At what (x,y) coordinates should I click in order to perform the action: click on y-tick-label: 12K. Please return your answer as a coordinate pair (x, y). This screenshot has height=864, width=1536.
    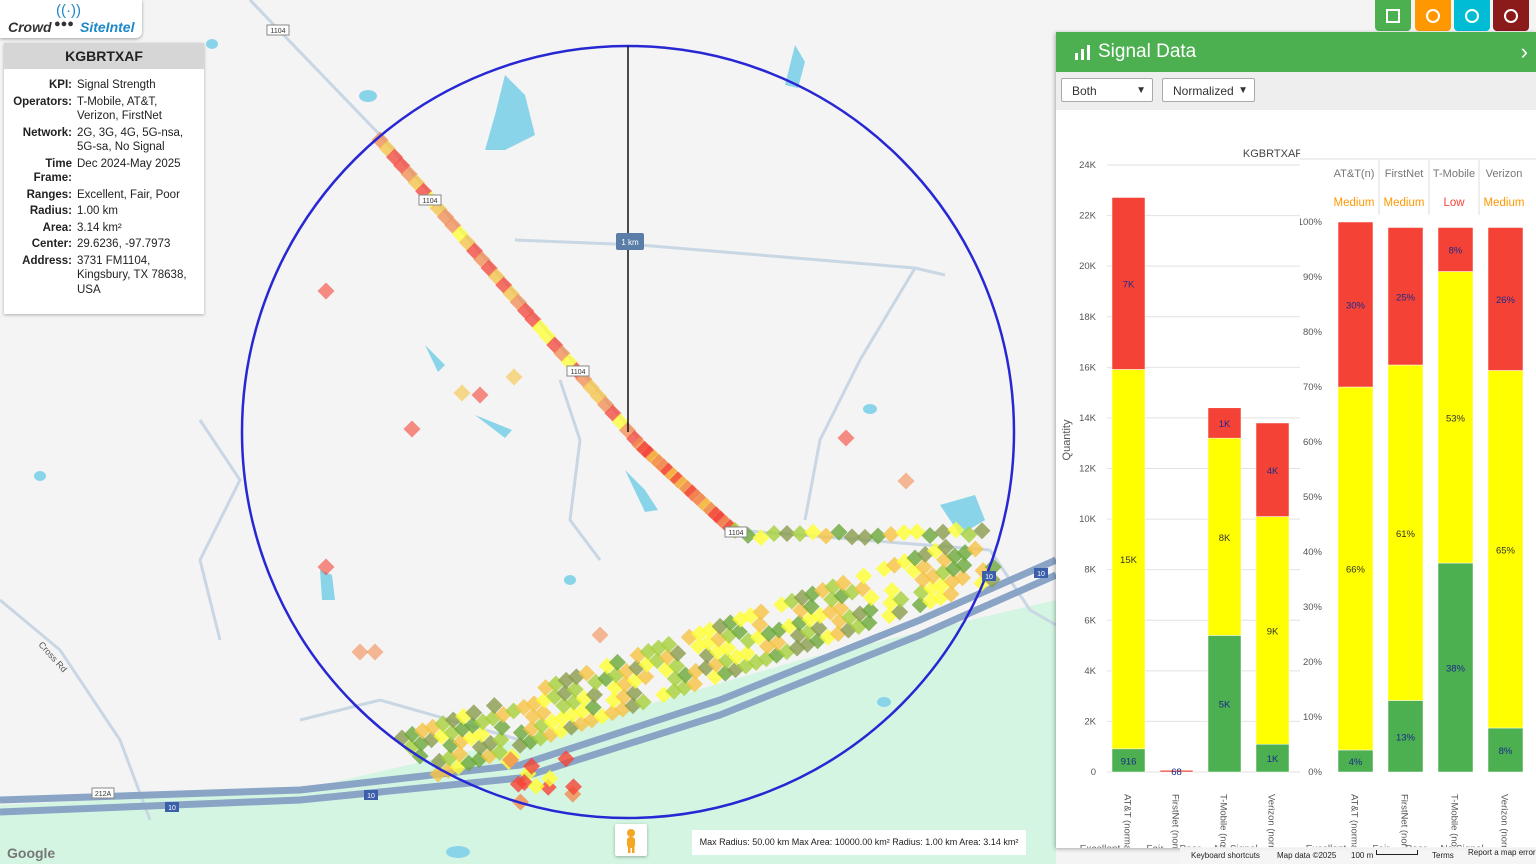
    Looking at the image, I should click on (1088, 469).